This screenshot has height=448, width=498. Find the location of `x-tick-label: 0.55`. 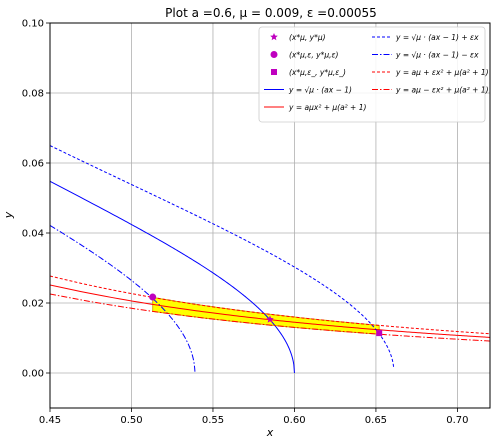

x-tick-label: 0.55 is located at coordinates (213, 420).